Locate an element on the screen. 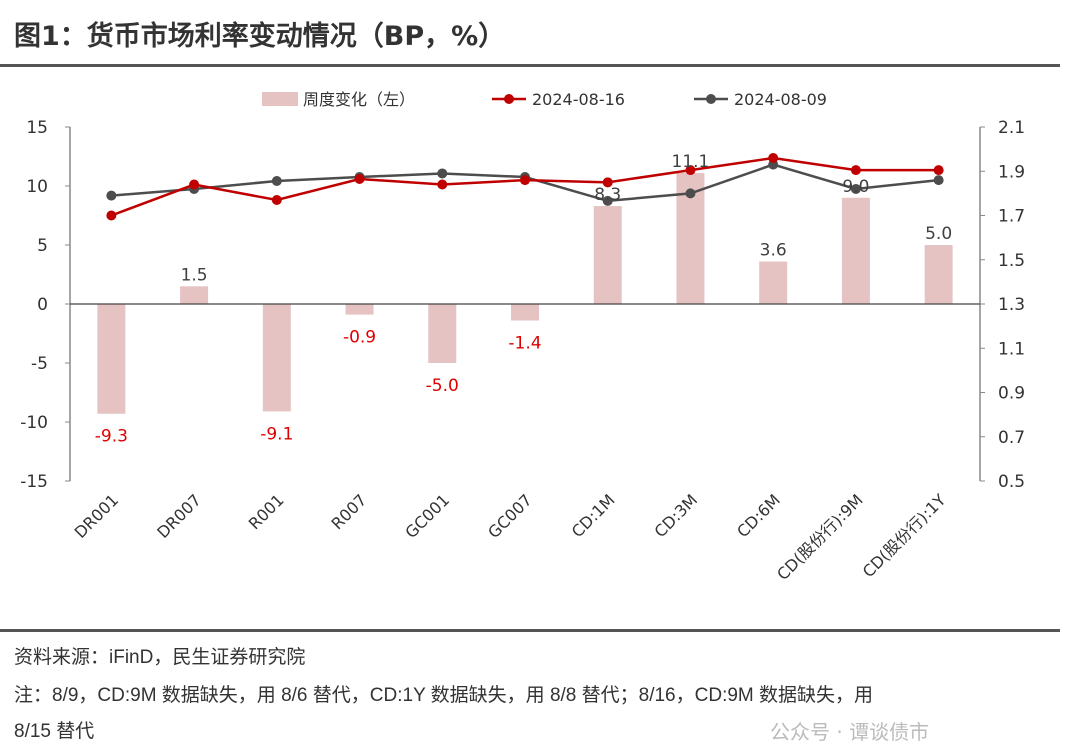 The height and width of the screenshot is (743, 1068). point-2024-08-16-CD(股份行):9M is located at coordinates (855, 170).